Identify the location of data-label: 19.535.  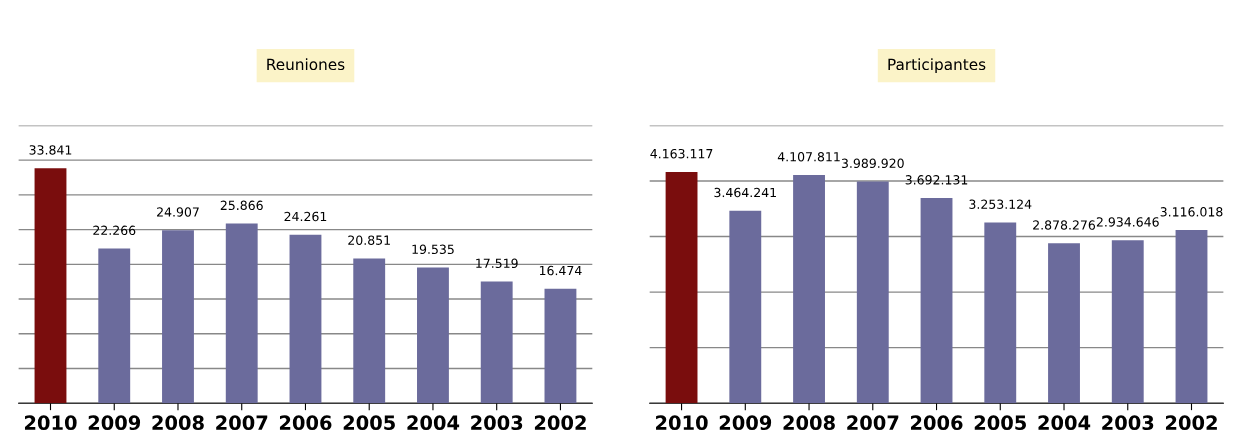
(433, 249).